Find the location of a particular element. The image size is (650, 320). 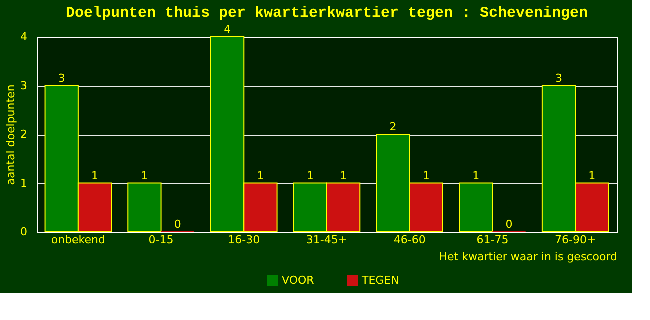

y-tick-label: 3 is located at coordinates (24, 85).